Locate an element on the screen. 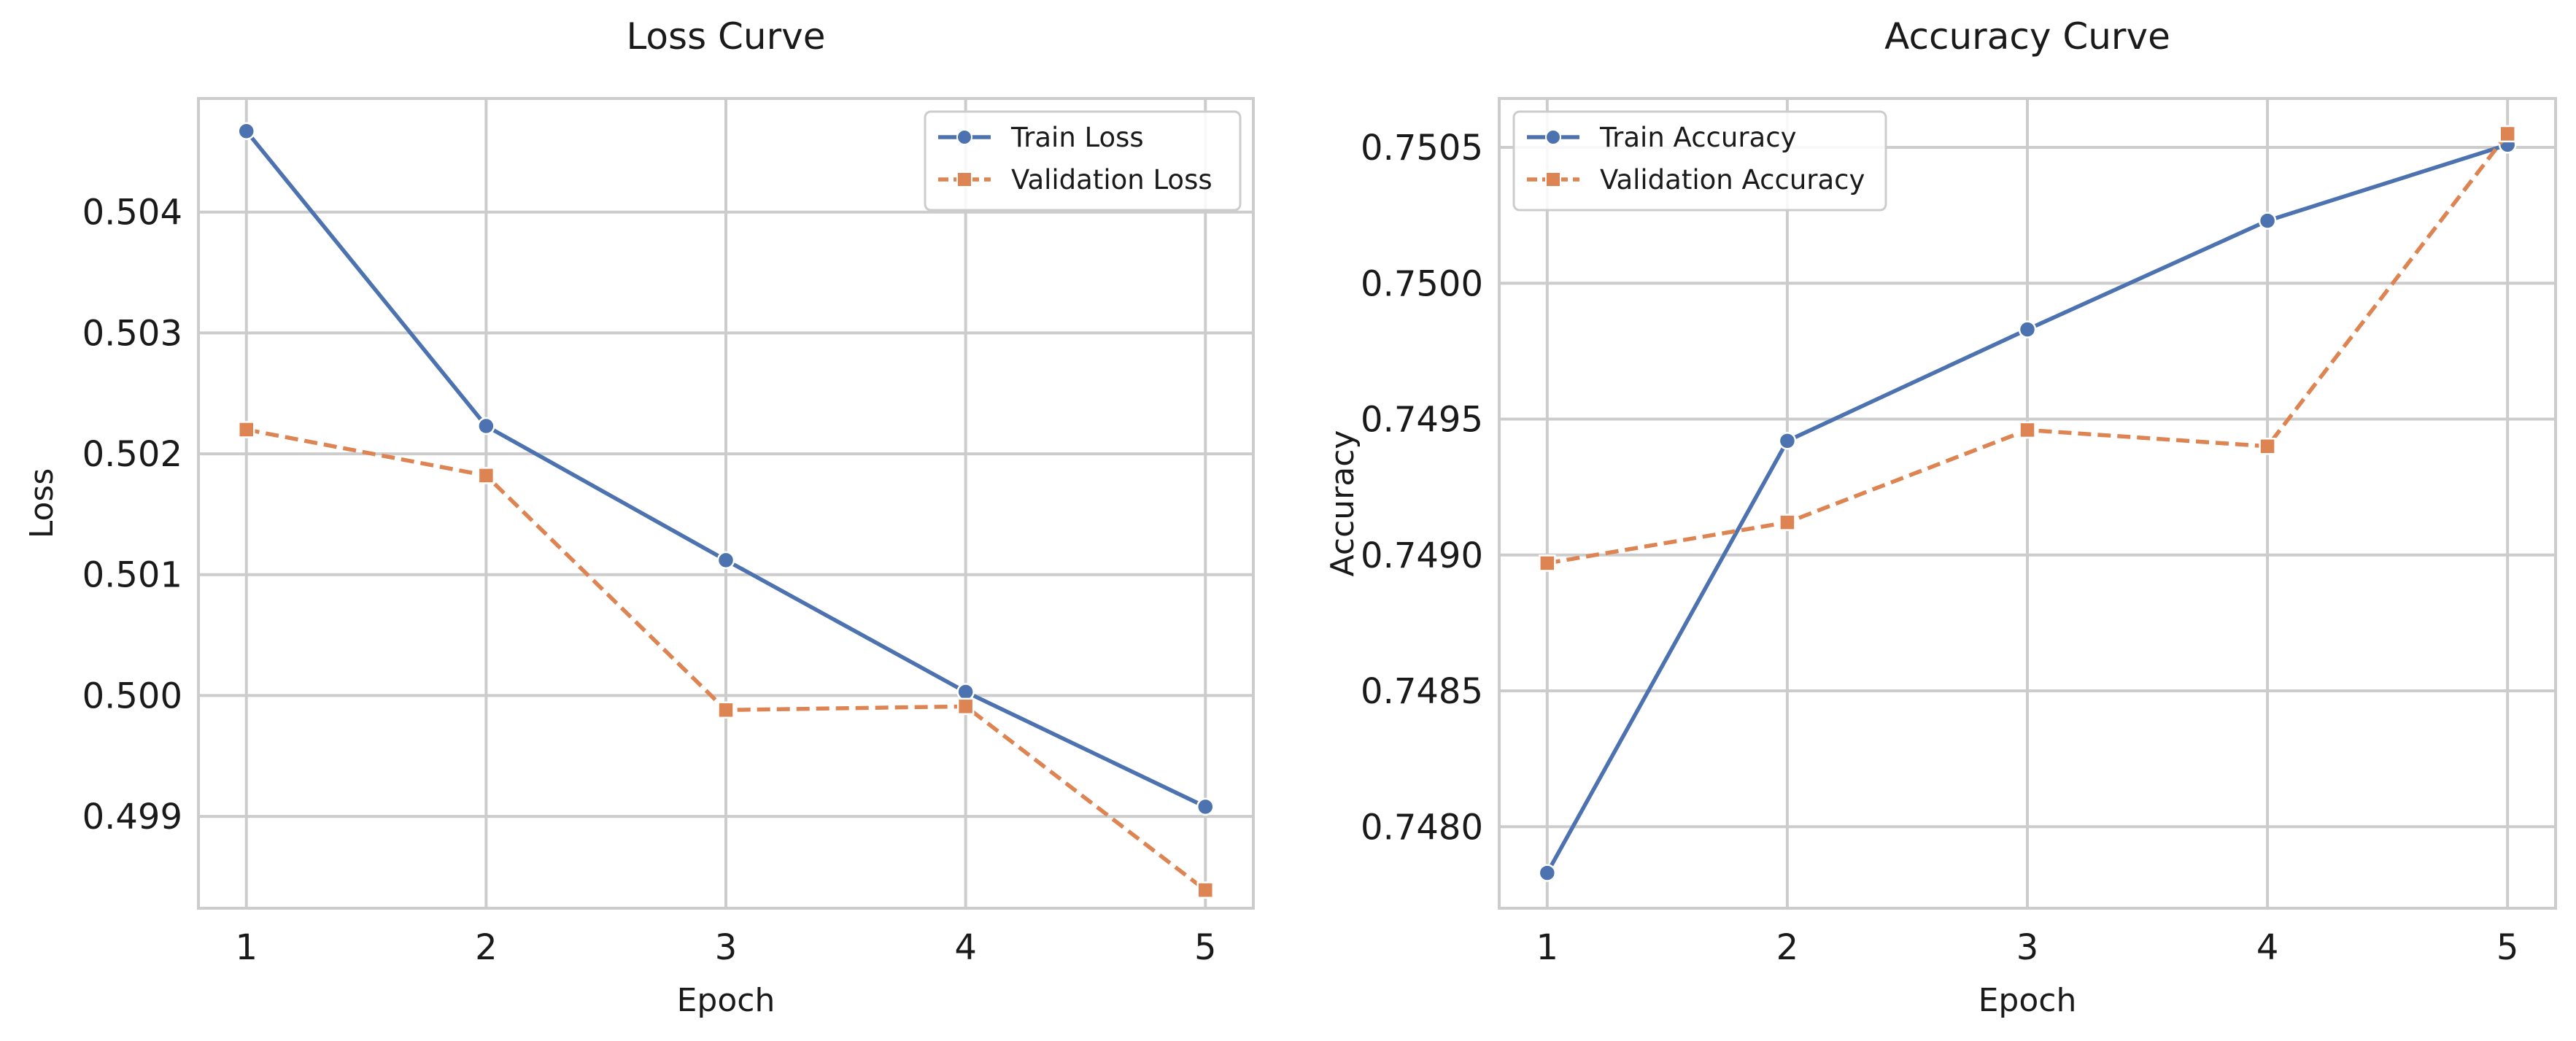 The image size is (2576, 1041). legend-label: Validation Accuracy is located at coordinates (1732, 180).